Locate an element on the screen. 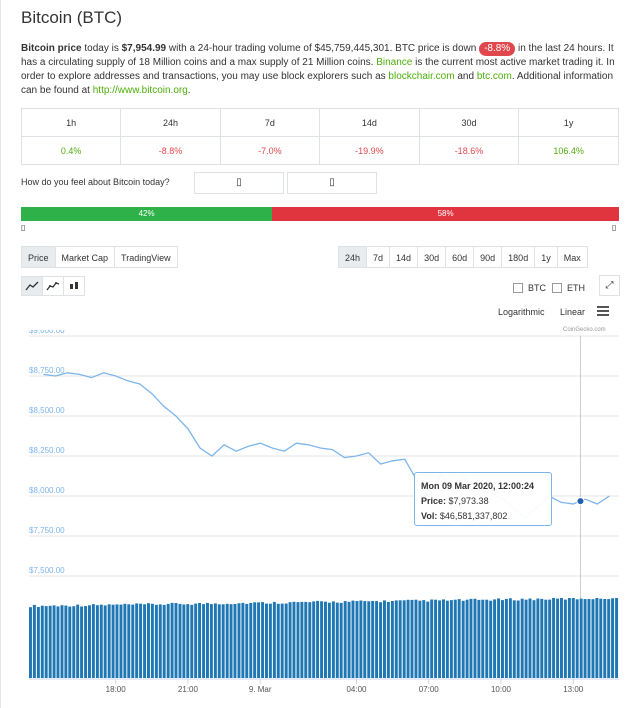 This screenshot has height=708, width=633. fullscreen-icon: ⤢ is located at coordinates (609, 285).